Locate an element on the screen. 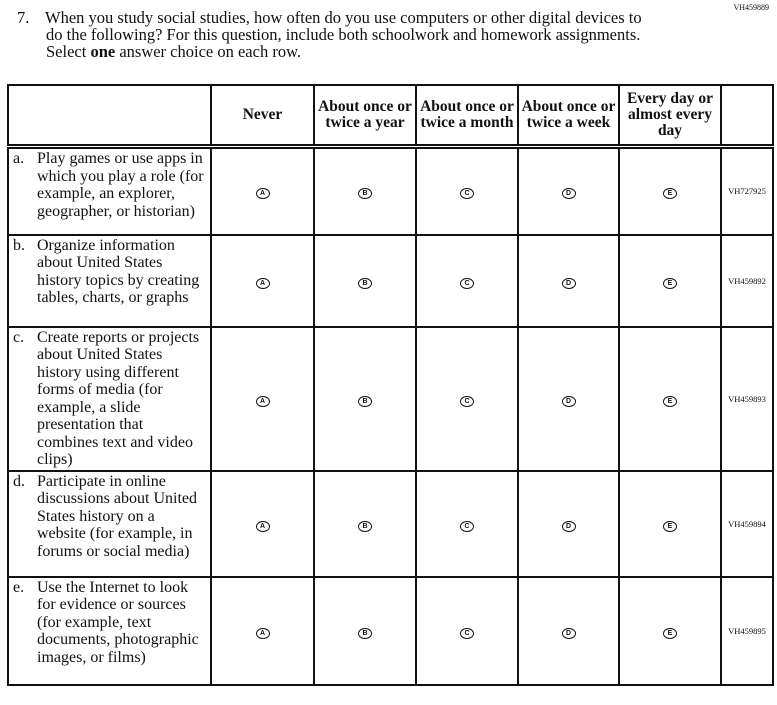 This screenshot has height=705, width=777. row-id: VH459895 is located at coordinates (747, 630).